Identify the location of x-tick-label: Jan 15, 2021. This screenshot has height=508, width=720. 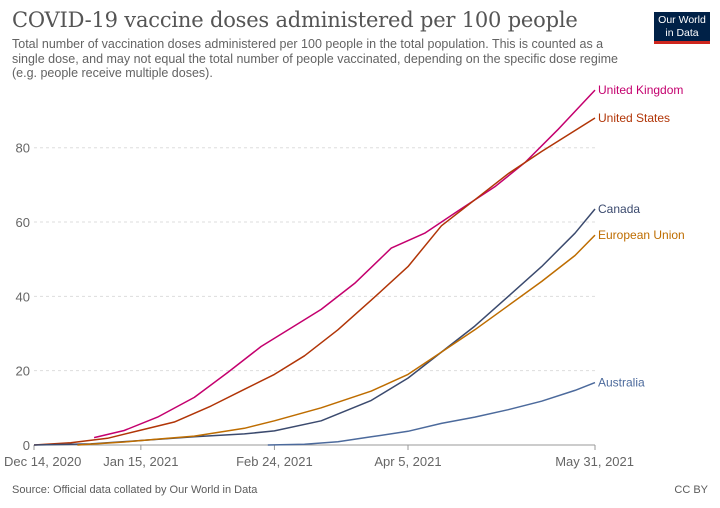
(140, 461).